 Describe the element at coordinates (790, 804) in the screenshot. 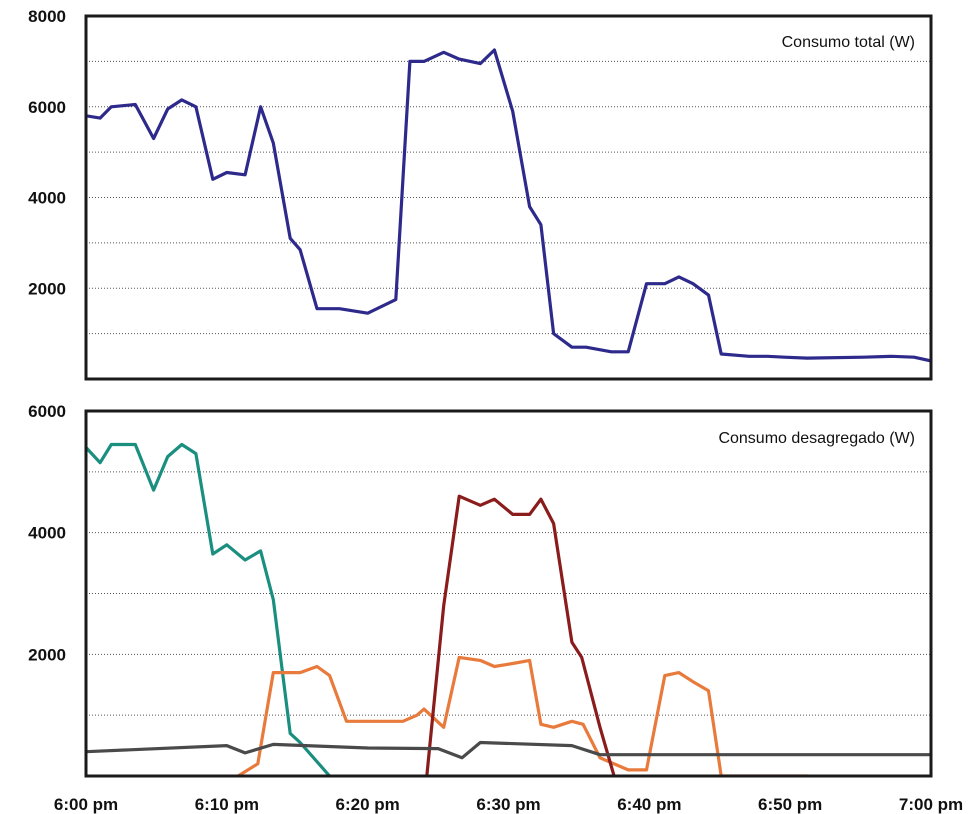

I see `x-tick-label: 6:50 pm` at that location.